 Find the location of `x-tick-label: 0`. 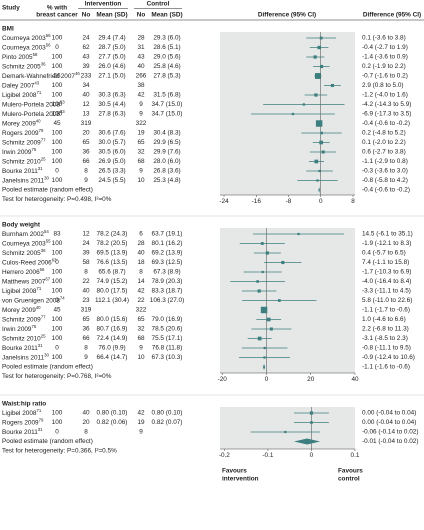

x-tick-label: 0 is located at coordinates (312, 455).